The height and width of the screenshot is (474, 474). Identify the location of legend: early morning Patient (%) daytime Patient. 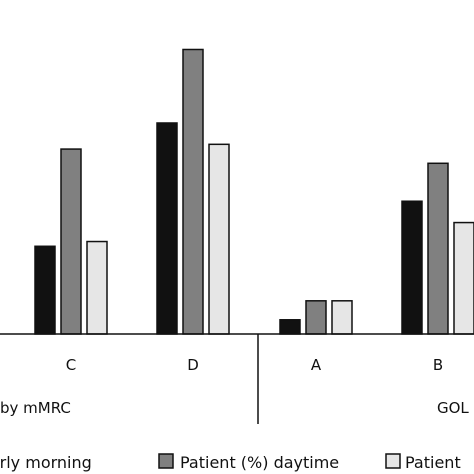
(230, 462).